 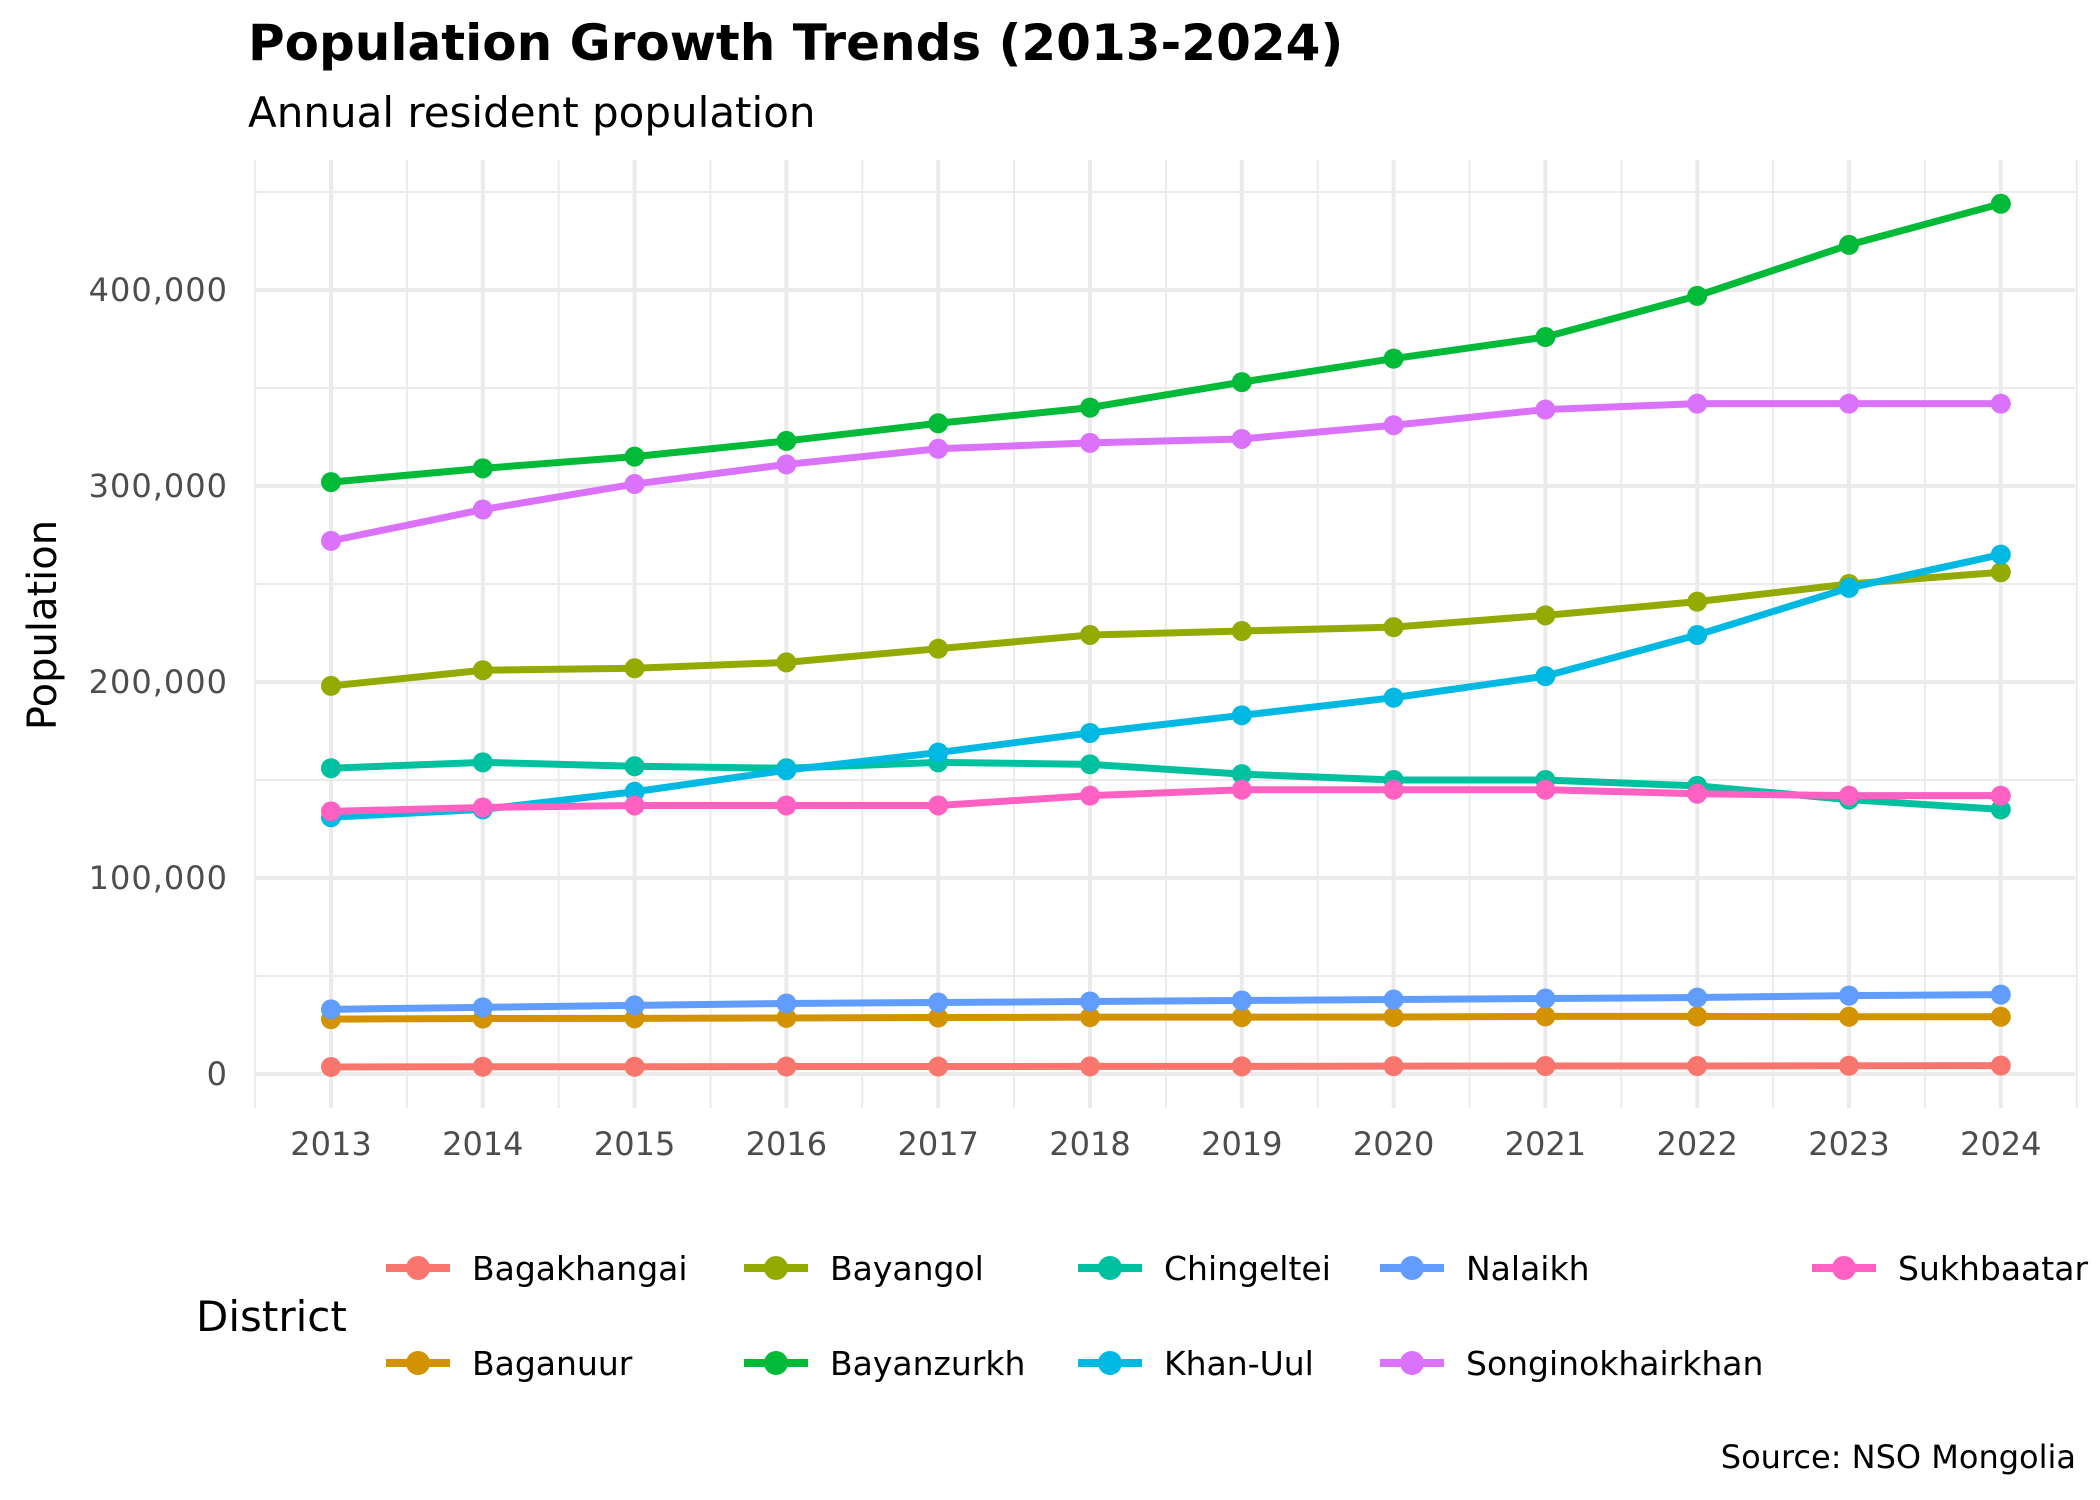 What do you see at coordinates (537, 1268) in the screenshot?
I see `legend-item: Bagakhangai` at bounding box center [537, 1268].